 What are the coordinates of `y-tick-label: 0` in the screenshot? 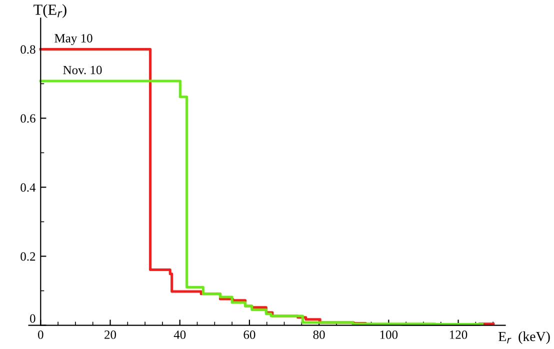 It's located at (33, 318).